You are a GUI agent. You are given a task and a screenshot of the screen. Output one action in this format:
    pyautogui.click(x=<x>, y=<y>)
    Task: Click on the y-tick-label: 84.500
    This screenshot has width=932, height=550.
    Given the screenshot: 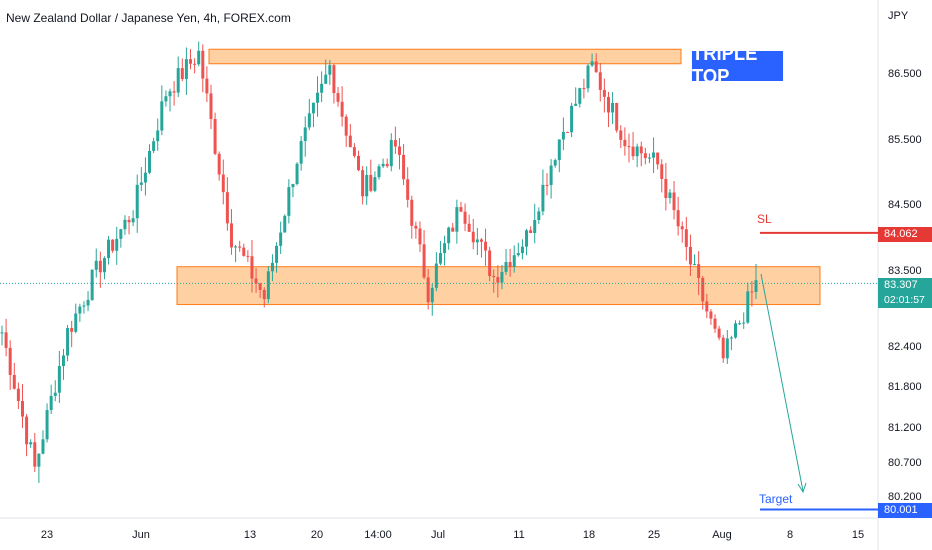 What is the action you would take?
    pyautogui.click(x=905, y=205)
    